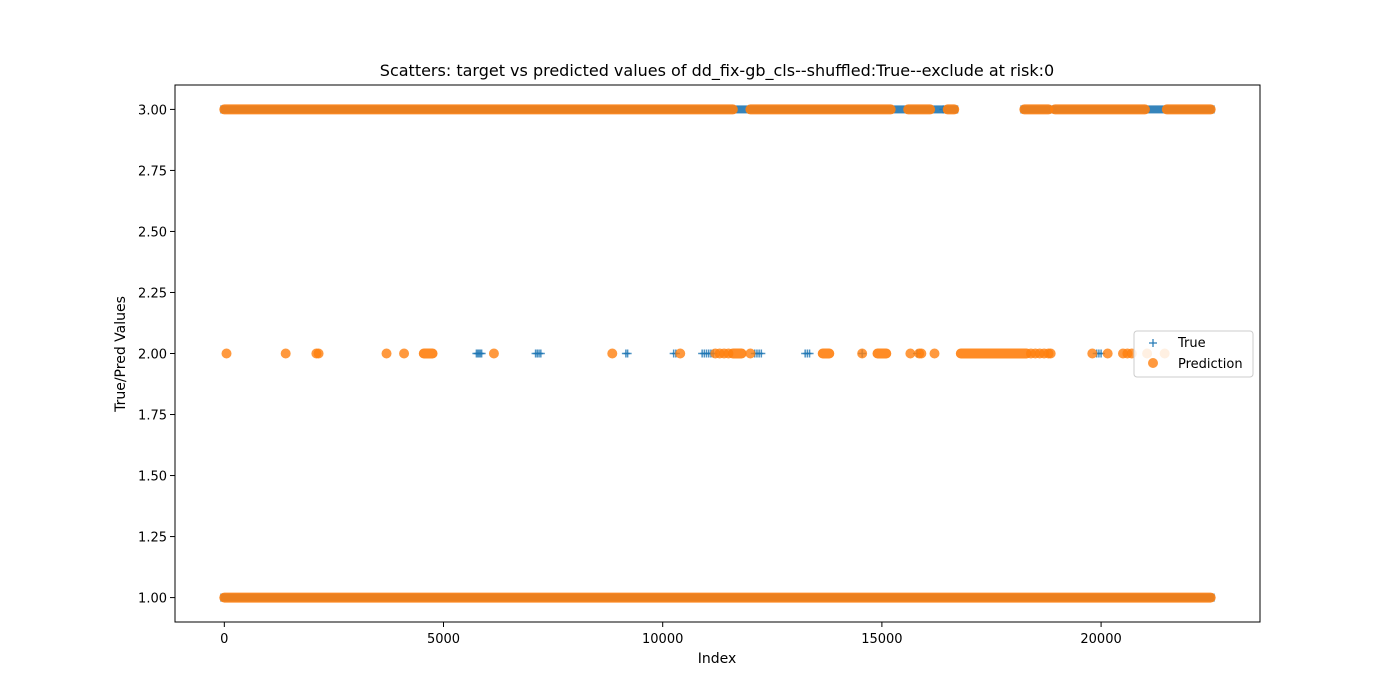 The width and height of the screenshot is (1400, 700). I want to click on y-tick-label: 2.00, so click(152, 355).